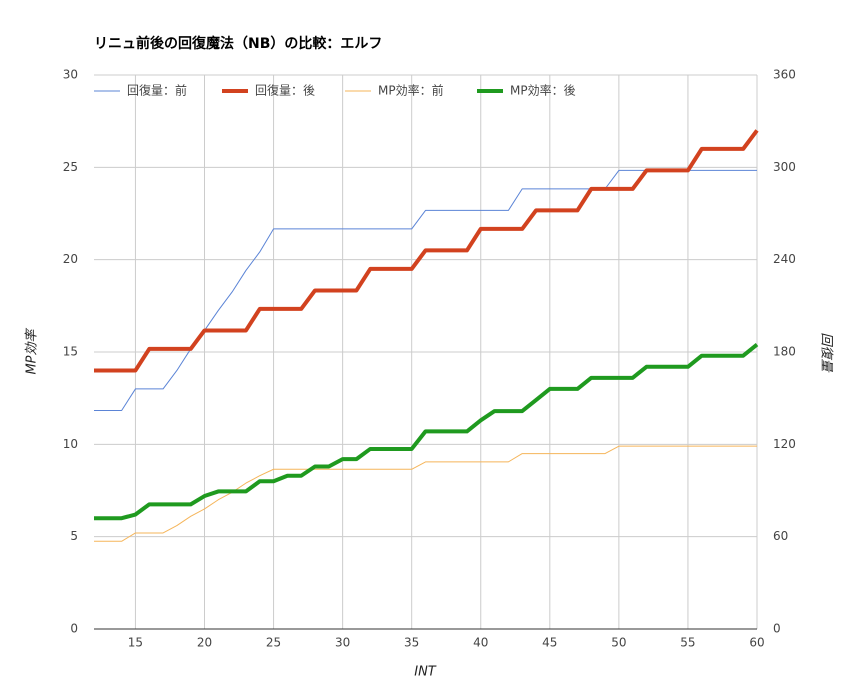 The height and width of the screenshot is (695, 854). Describe the element at coordinates (687, 643) in the screenshot. I see `x-tick-label: 55` at that location.